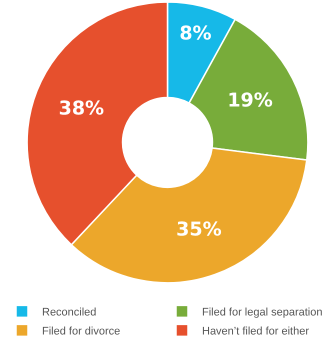 Image resolution: width=335 pixels, height=355 pixels. I want to click on data-label: 35%, so click(199, 229).